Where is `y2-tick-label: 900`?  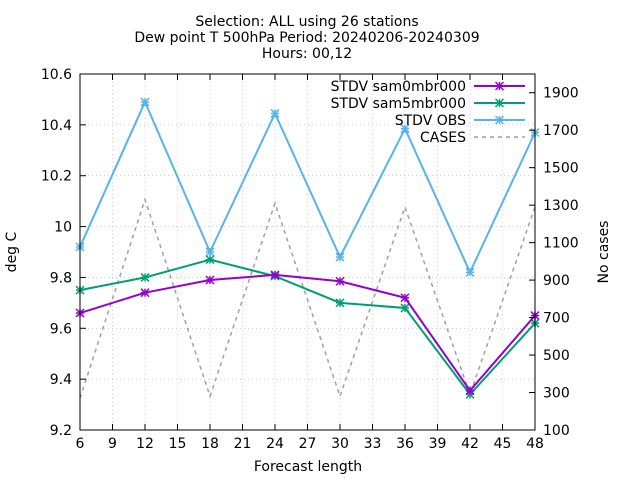
y2-tick-label: 900 is located at coordinates (556, 281).